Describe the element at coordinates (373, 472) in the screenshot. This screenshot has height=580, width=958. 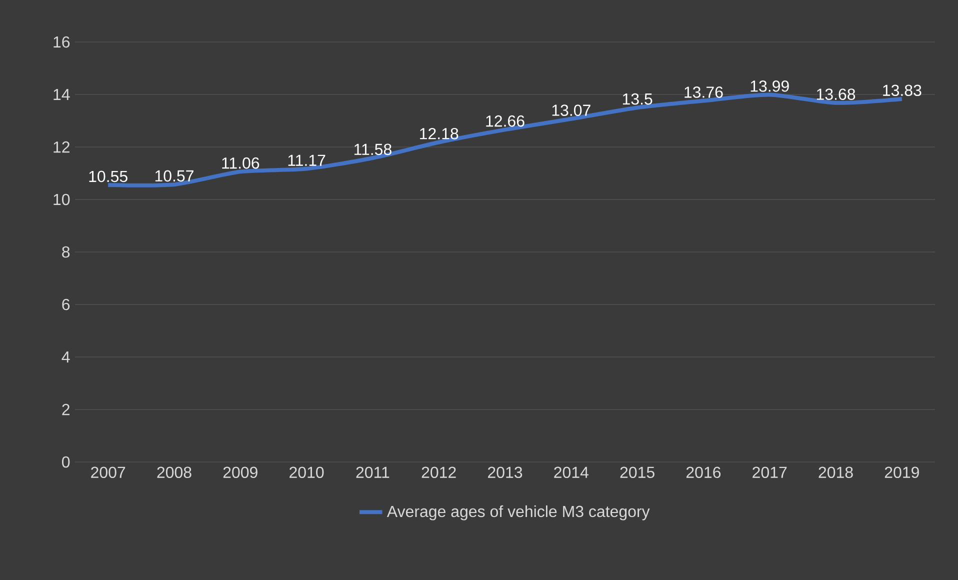
I see `x-tick-label: 2011` at that location.